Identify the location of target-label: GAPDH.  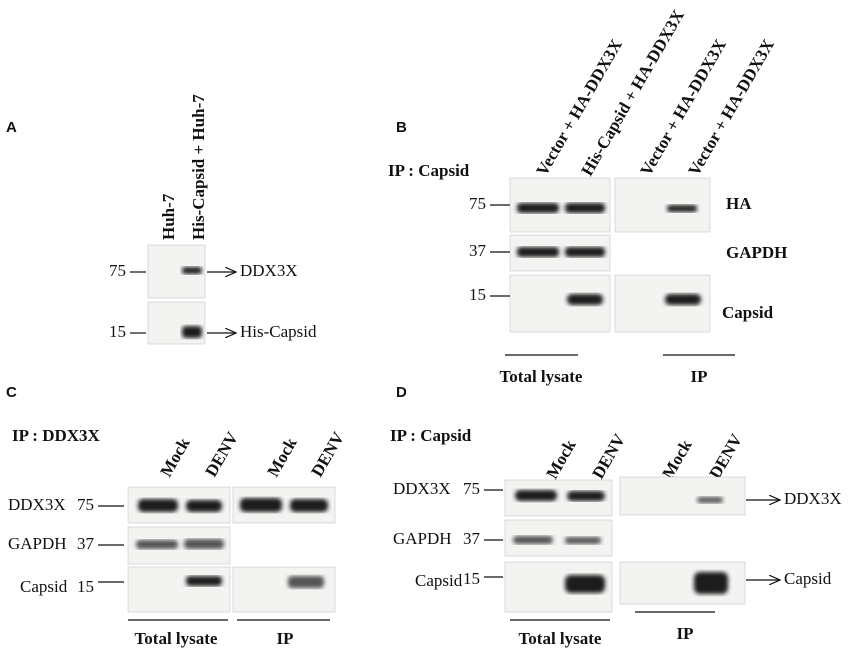
(756, 252).